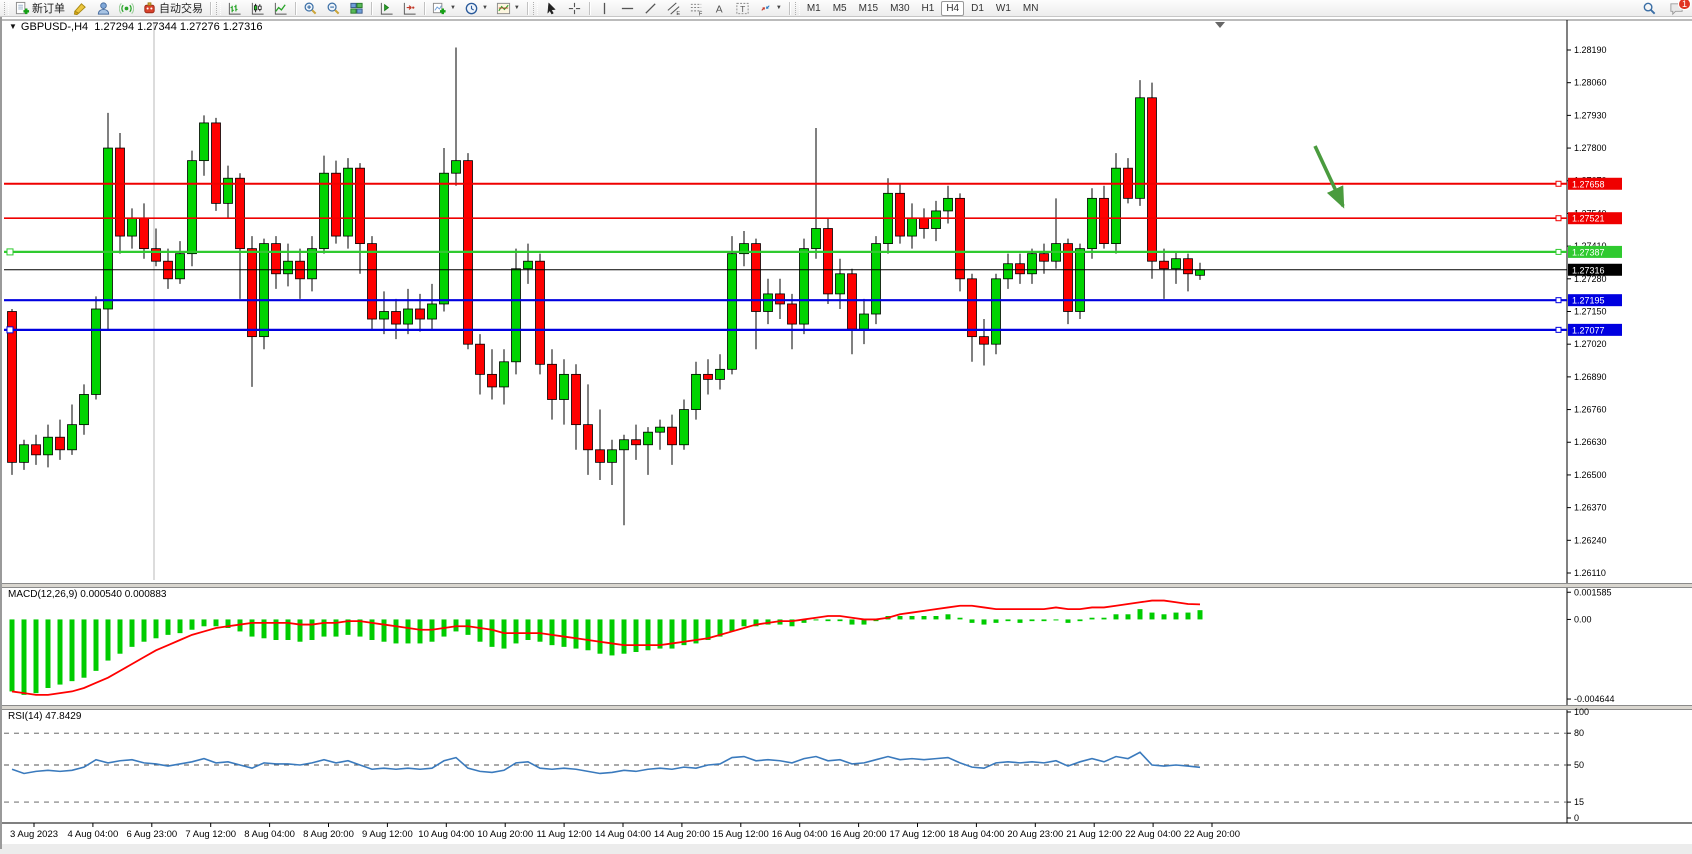  What do you see at coordinates (900, 8) in the screenshot?
I see `timeframe-button-m30: M30` at bounding box center [900, 8].